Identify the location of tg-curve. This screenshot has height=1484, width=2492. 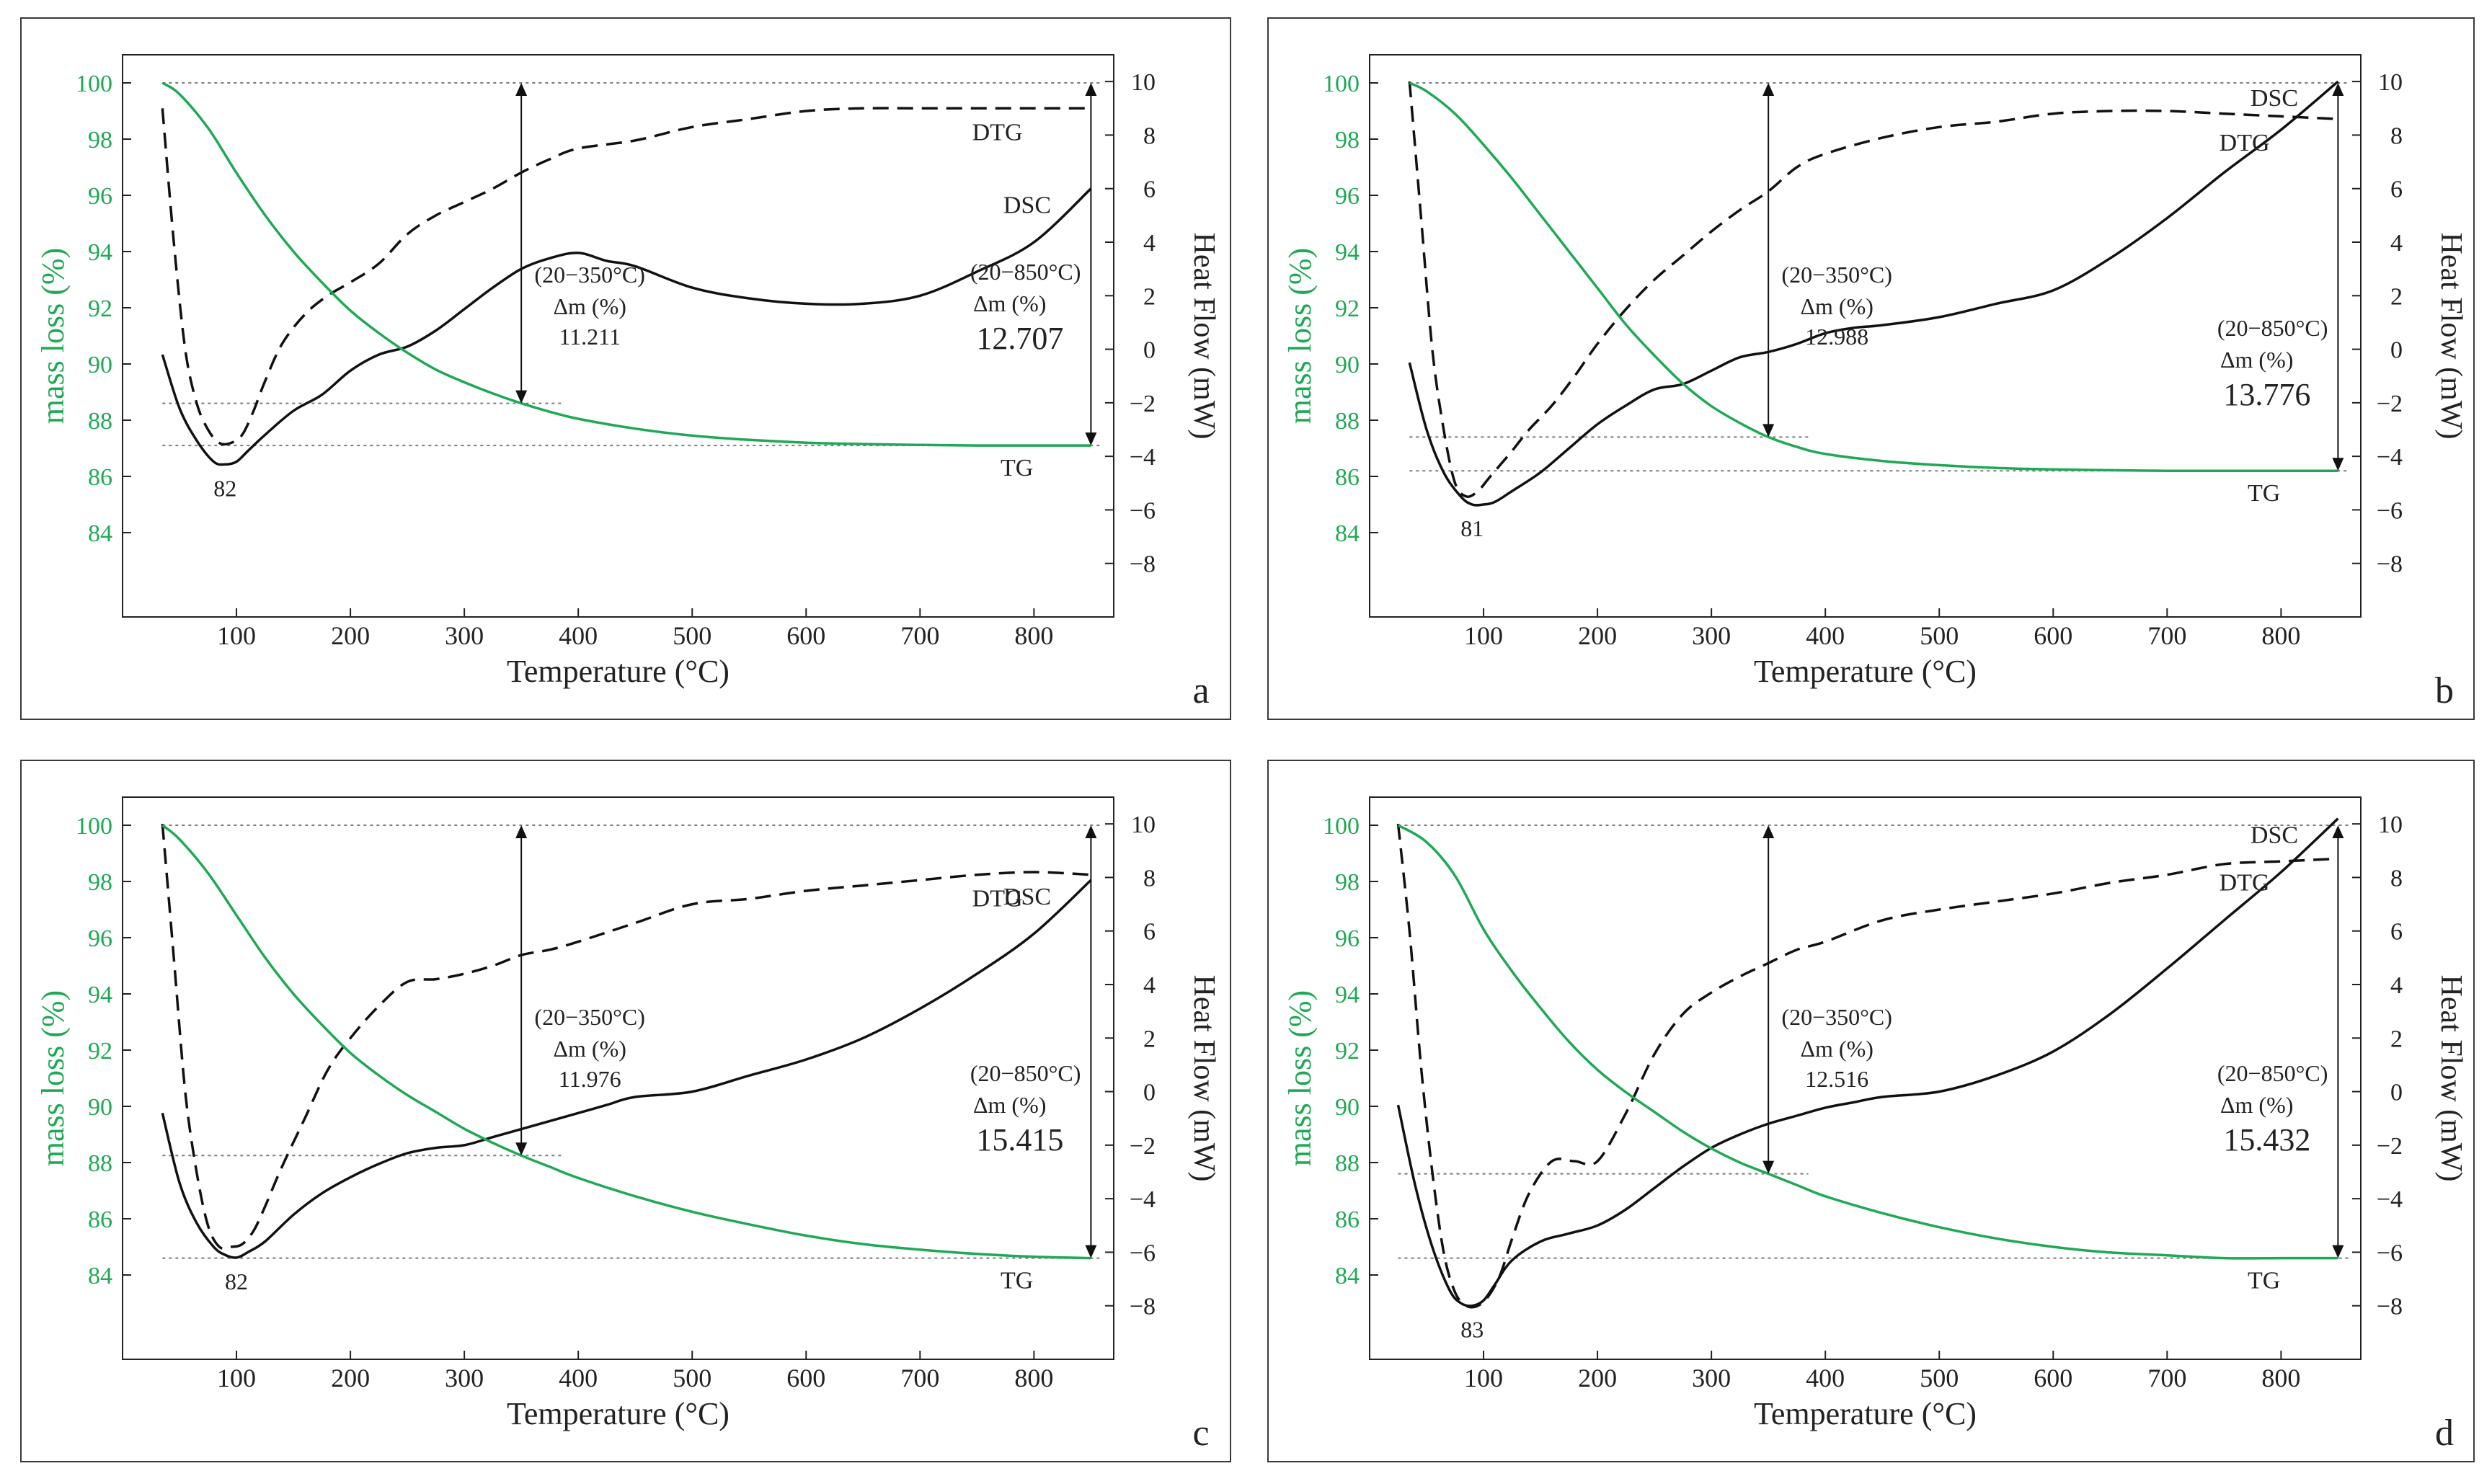
(626, 264).